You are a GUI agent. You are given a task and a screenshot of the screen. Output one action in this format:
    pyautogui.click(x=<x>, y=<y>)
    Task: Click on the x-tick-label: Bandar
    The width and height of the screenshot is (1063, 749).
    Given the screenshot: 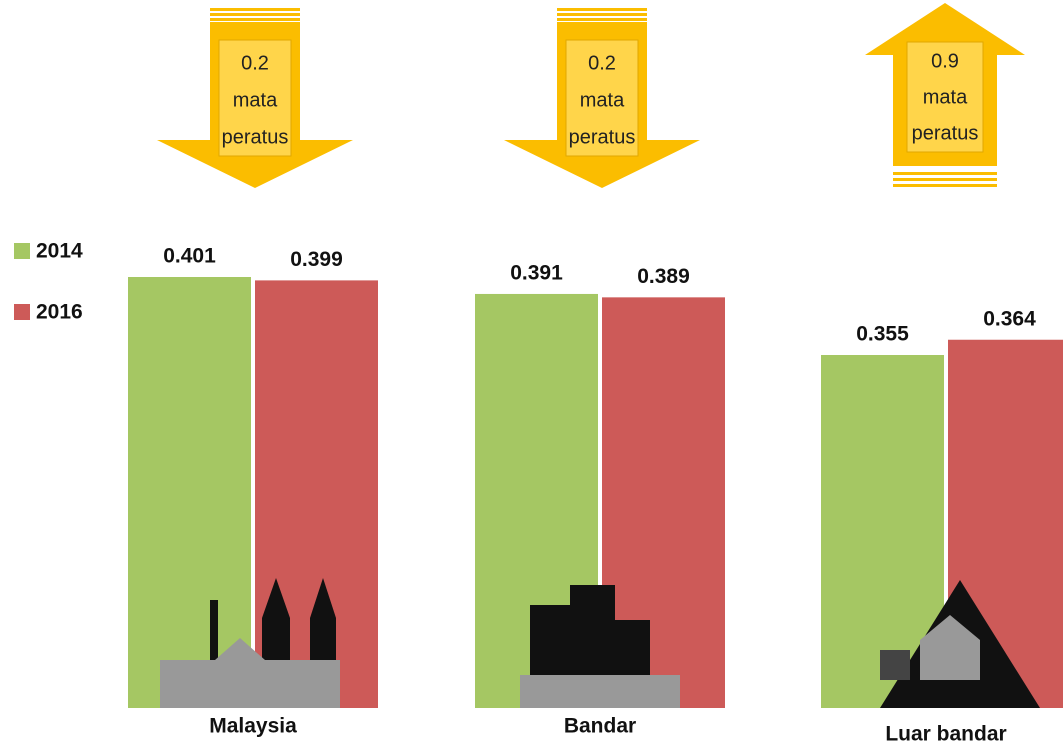 What is the action you would take?
    pyautogui.click(x=600, y=726)
    